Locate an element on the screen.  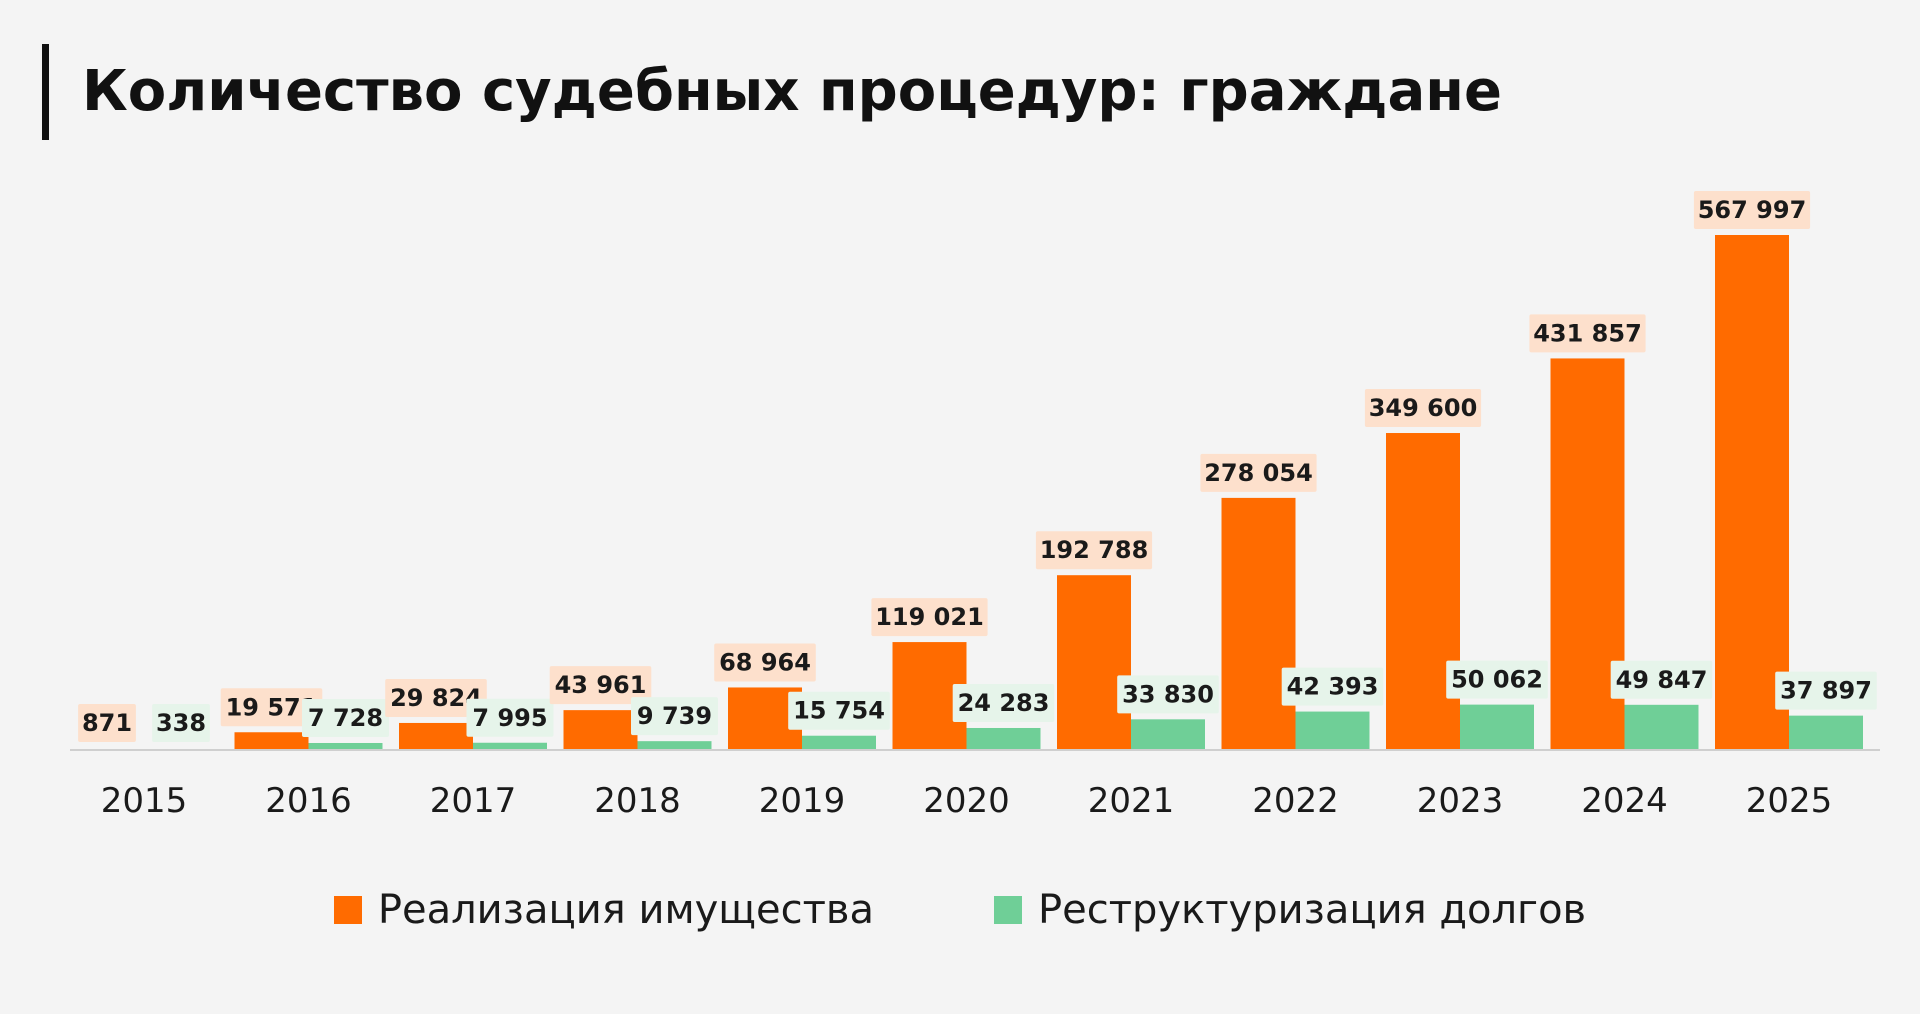
x-tick-label-2022: 2022 is located at coordinates (1295, 801).